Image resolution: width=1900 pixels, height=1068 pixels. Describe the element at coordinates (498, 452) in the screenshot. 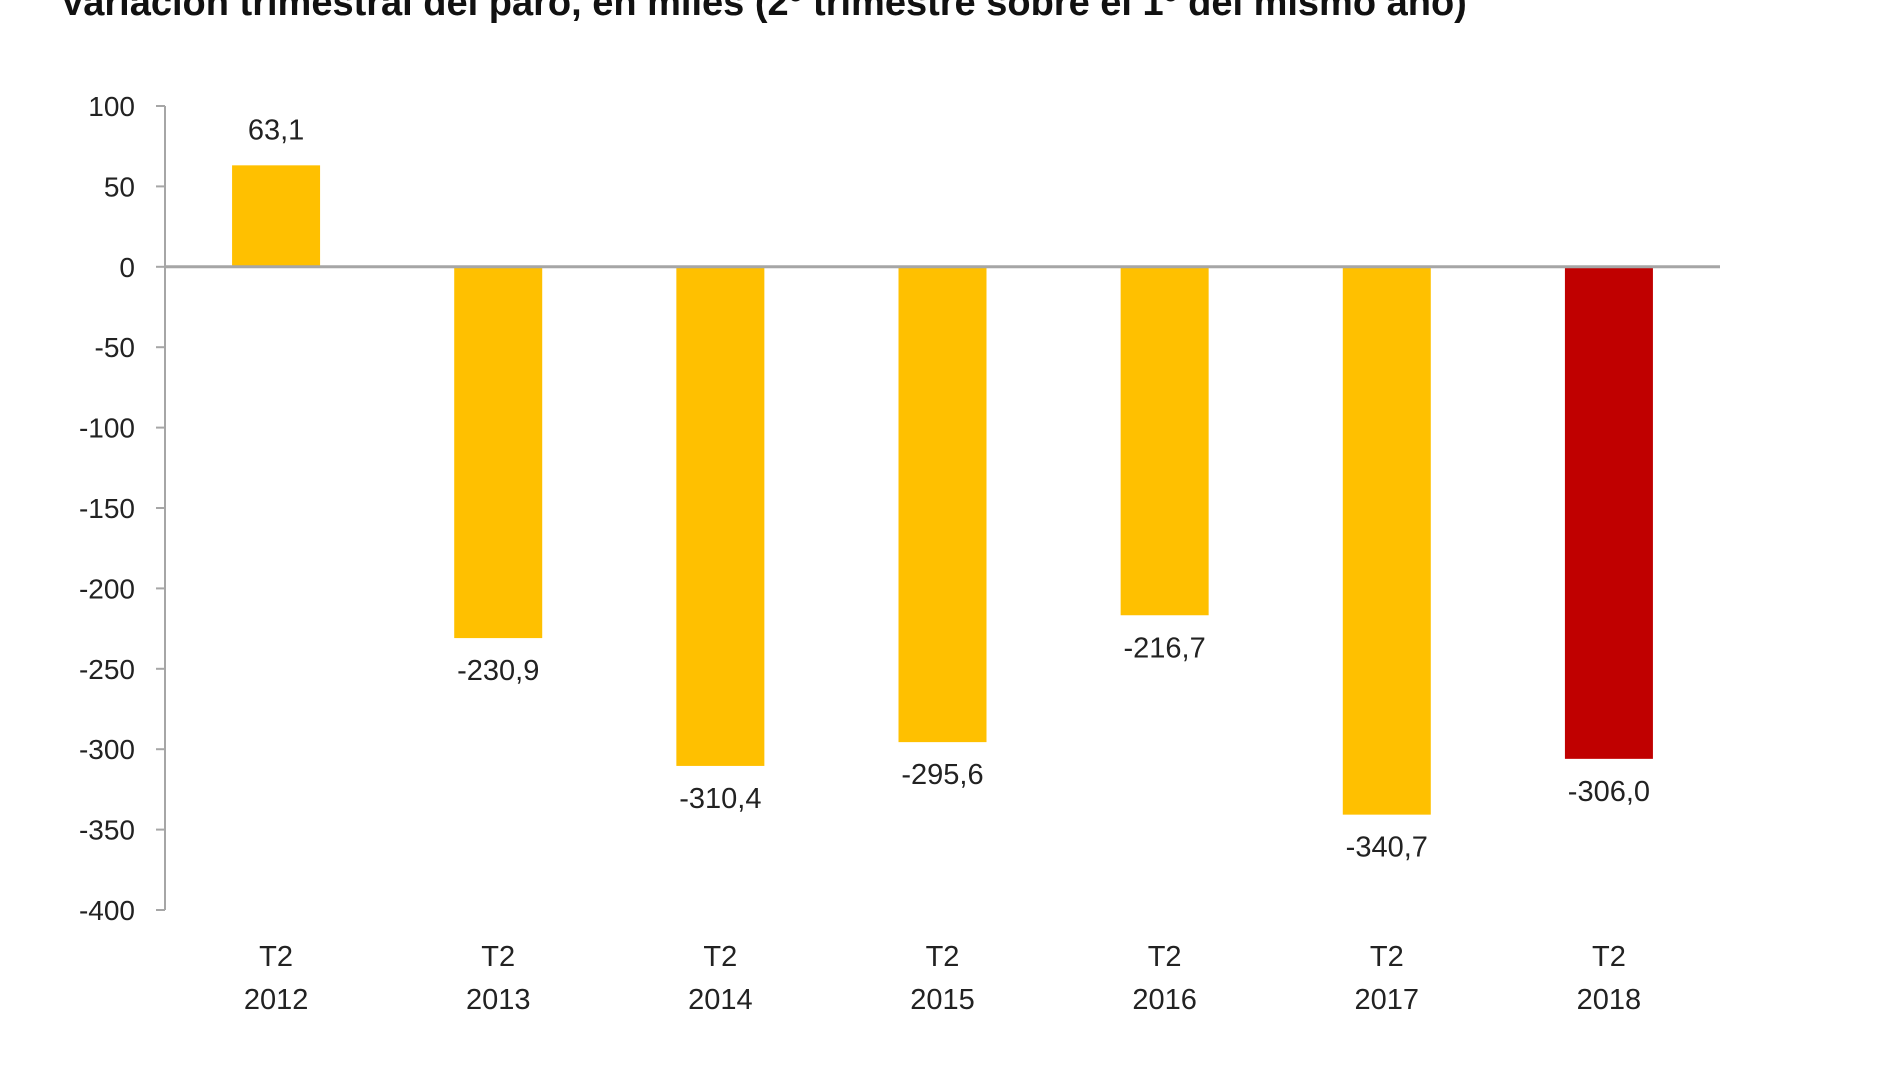

I see `bar-t2-2013` at that location.